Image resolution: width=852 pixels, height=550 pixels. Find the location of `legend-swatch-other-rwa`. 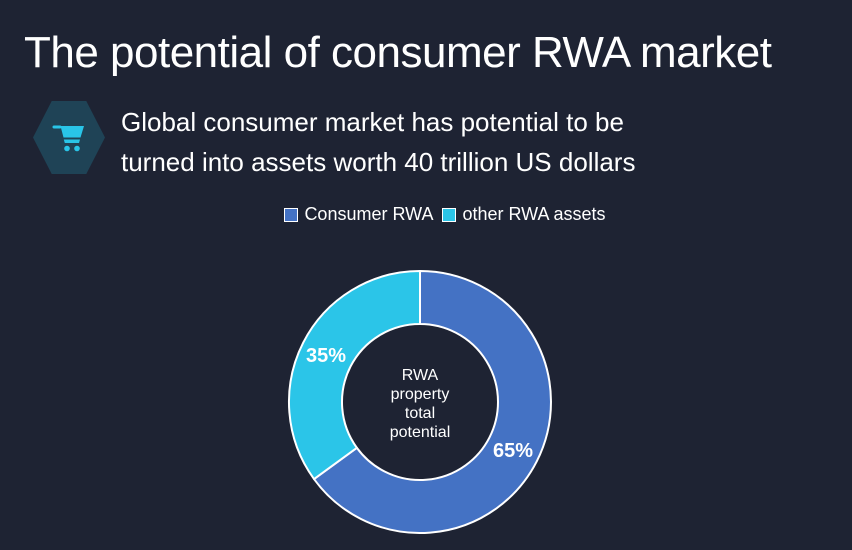

legend-swatch-other-rwa is located at coordinates (449, 214).